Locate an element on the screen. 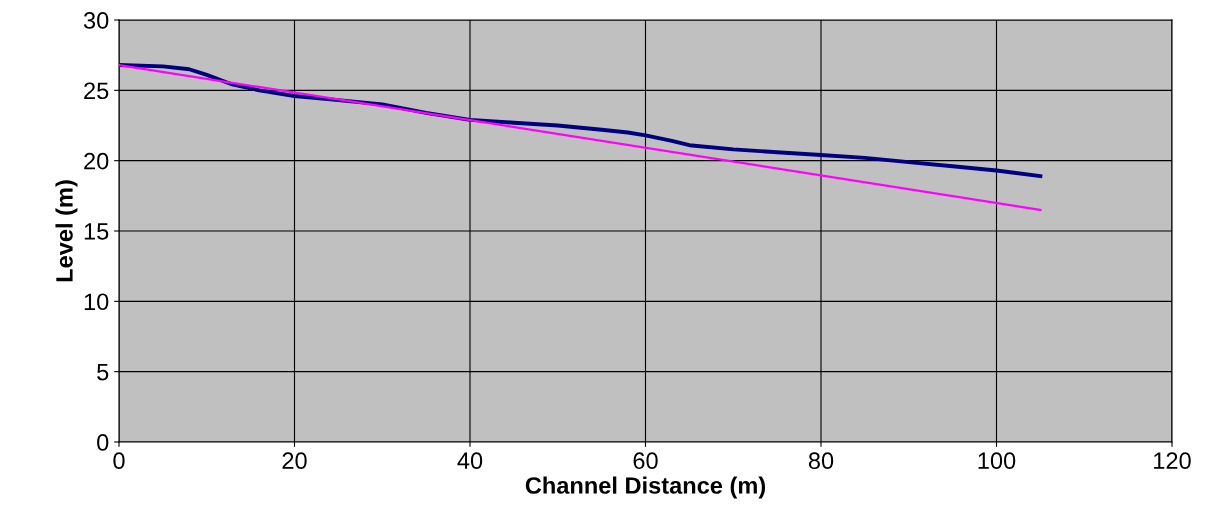  x-tick-label: 80 is located at coordinates (821, 461).